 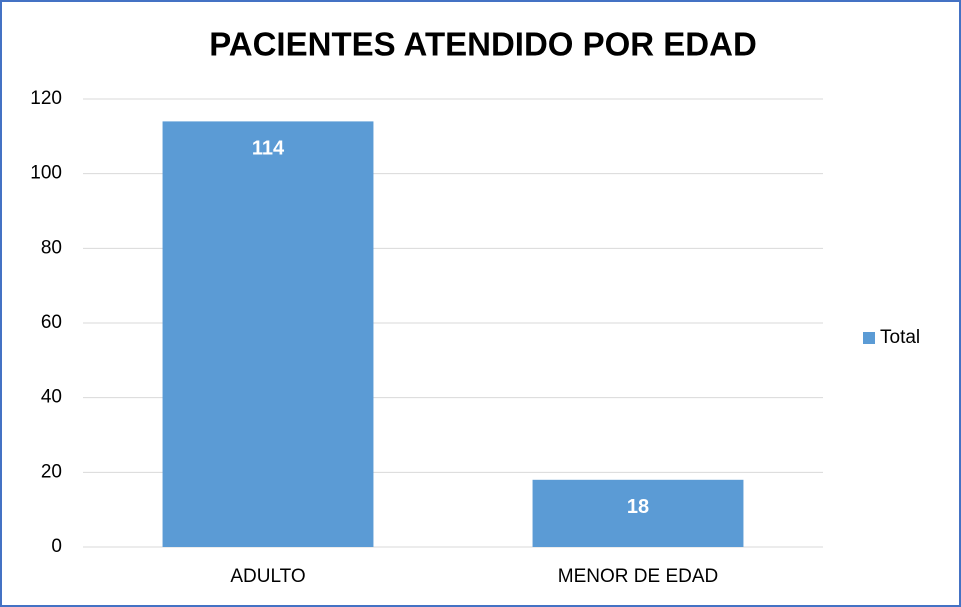 I want to click on x-tick-label: MENOR DE EDAD, so click(x=638, y=576).